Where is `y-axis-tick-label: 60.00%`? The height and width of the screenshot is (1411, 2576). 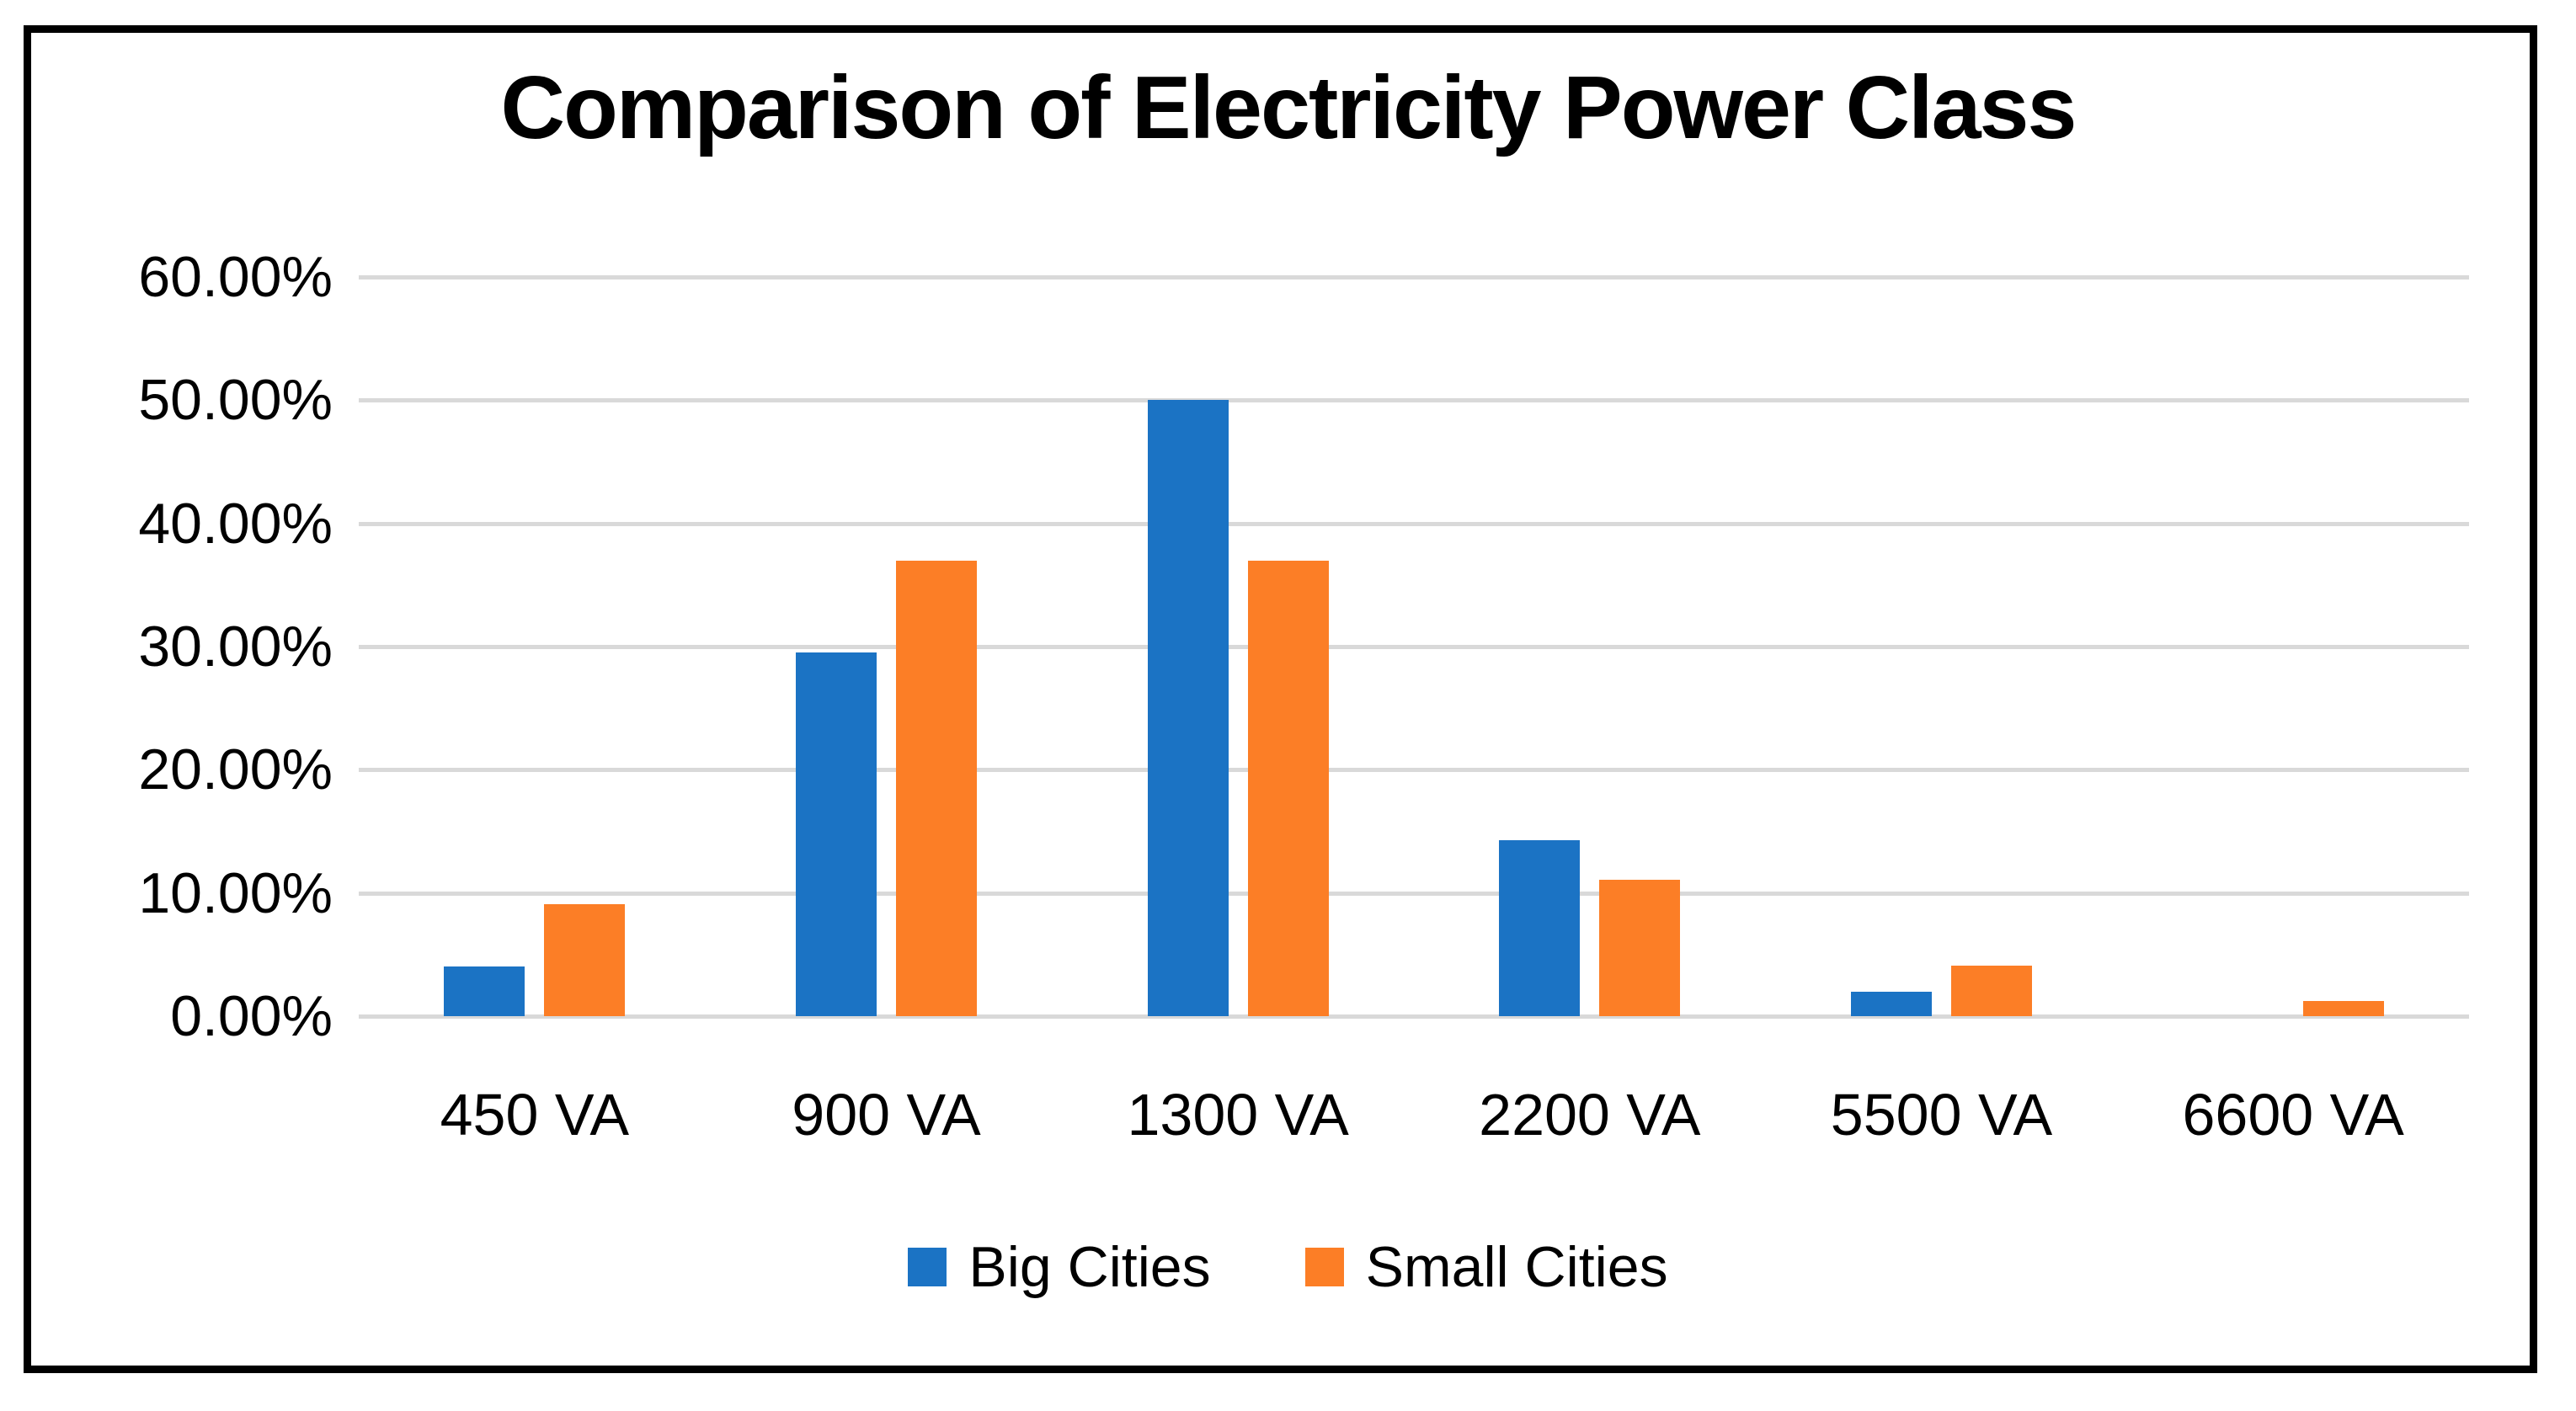
y-axis-tick-label: 60.00% is located at coordinates (235, 277).